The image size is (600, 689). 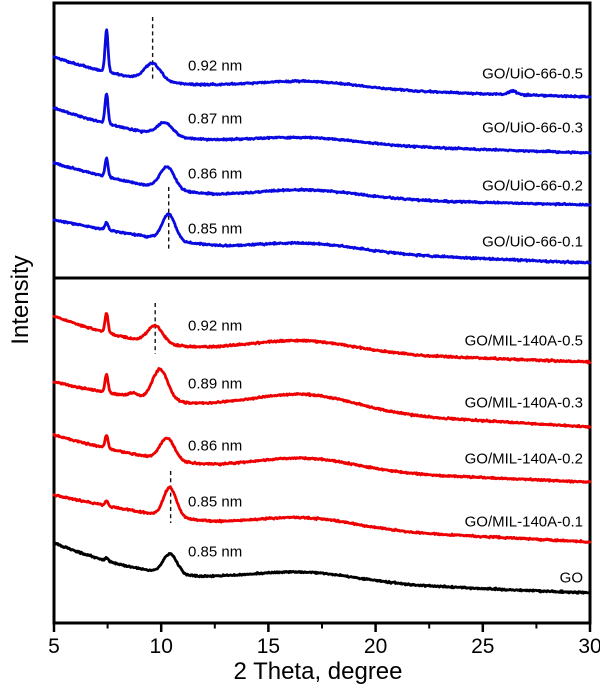 I want to click on series-label: GO/UiO-66-0.2, so click(x=532, y=186).